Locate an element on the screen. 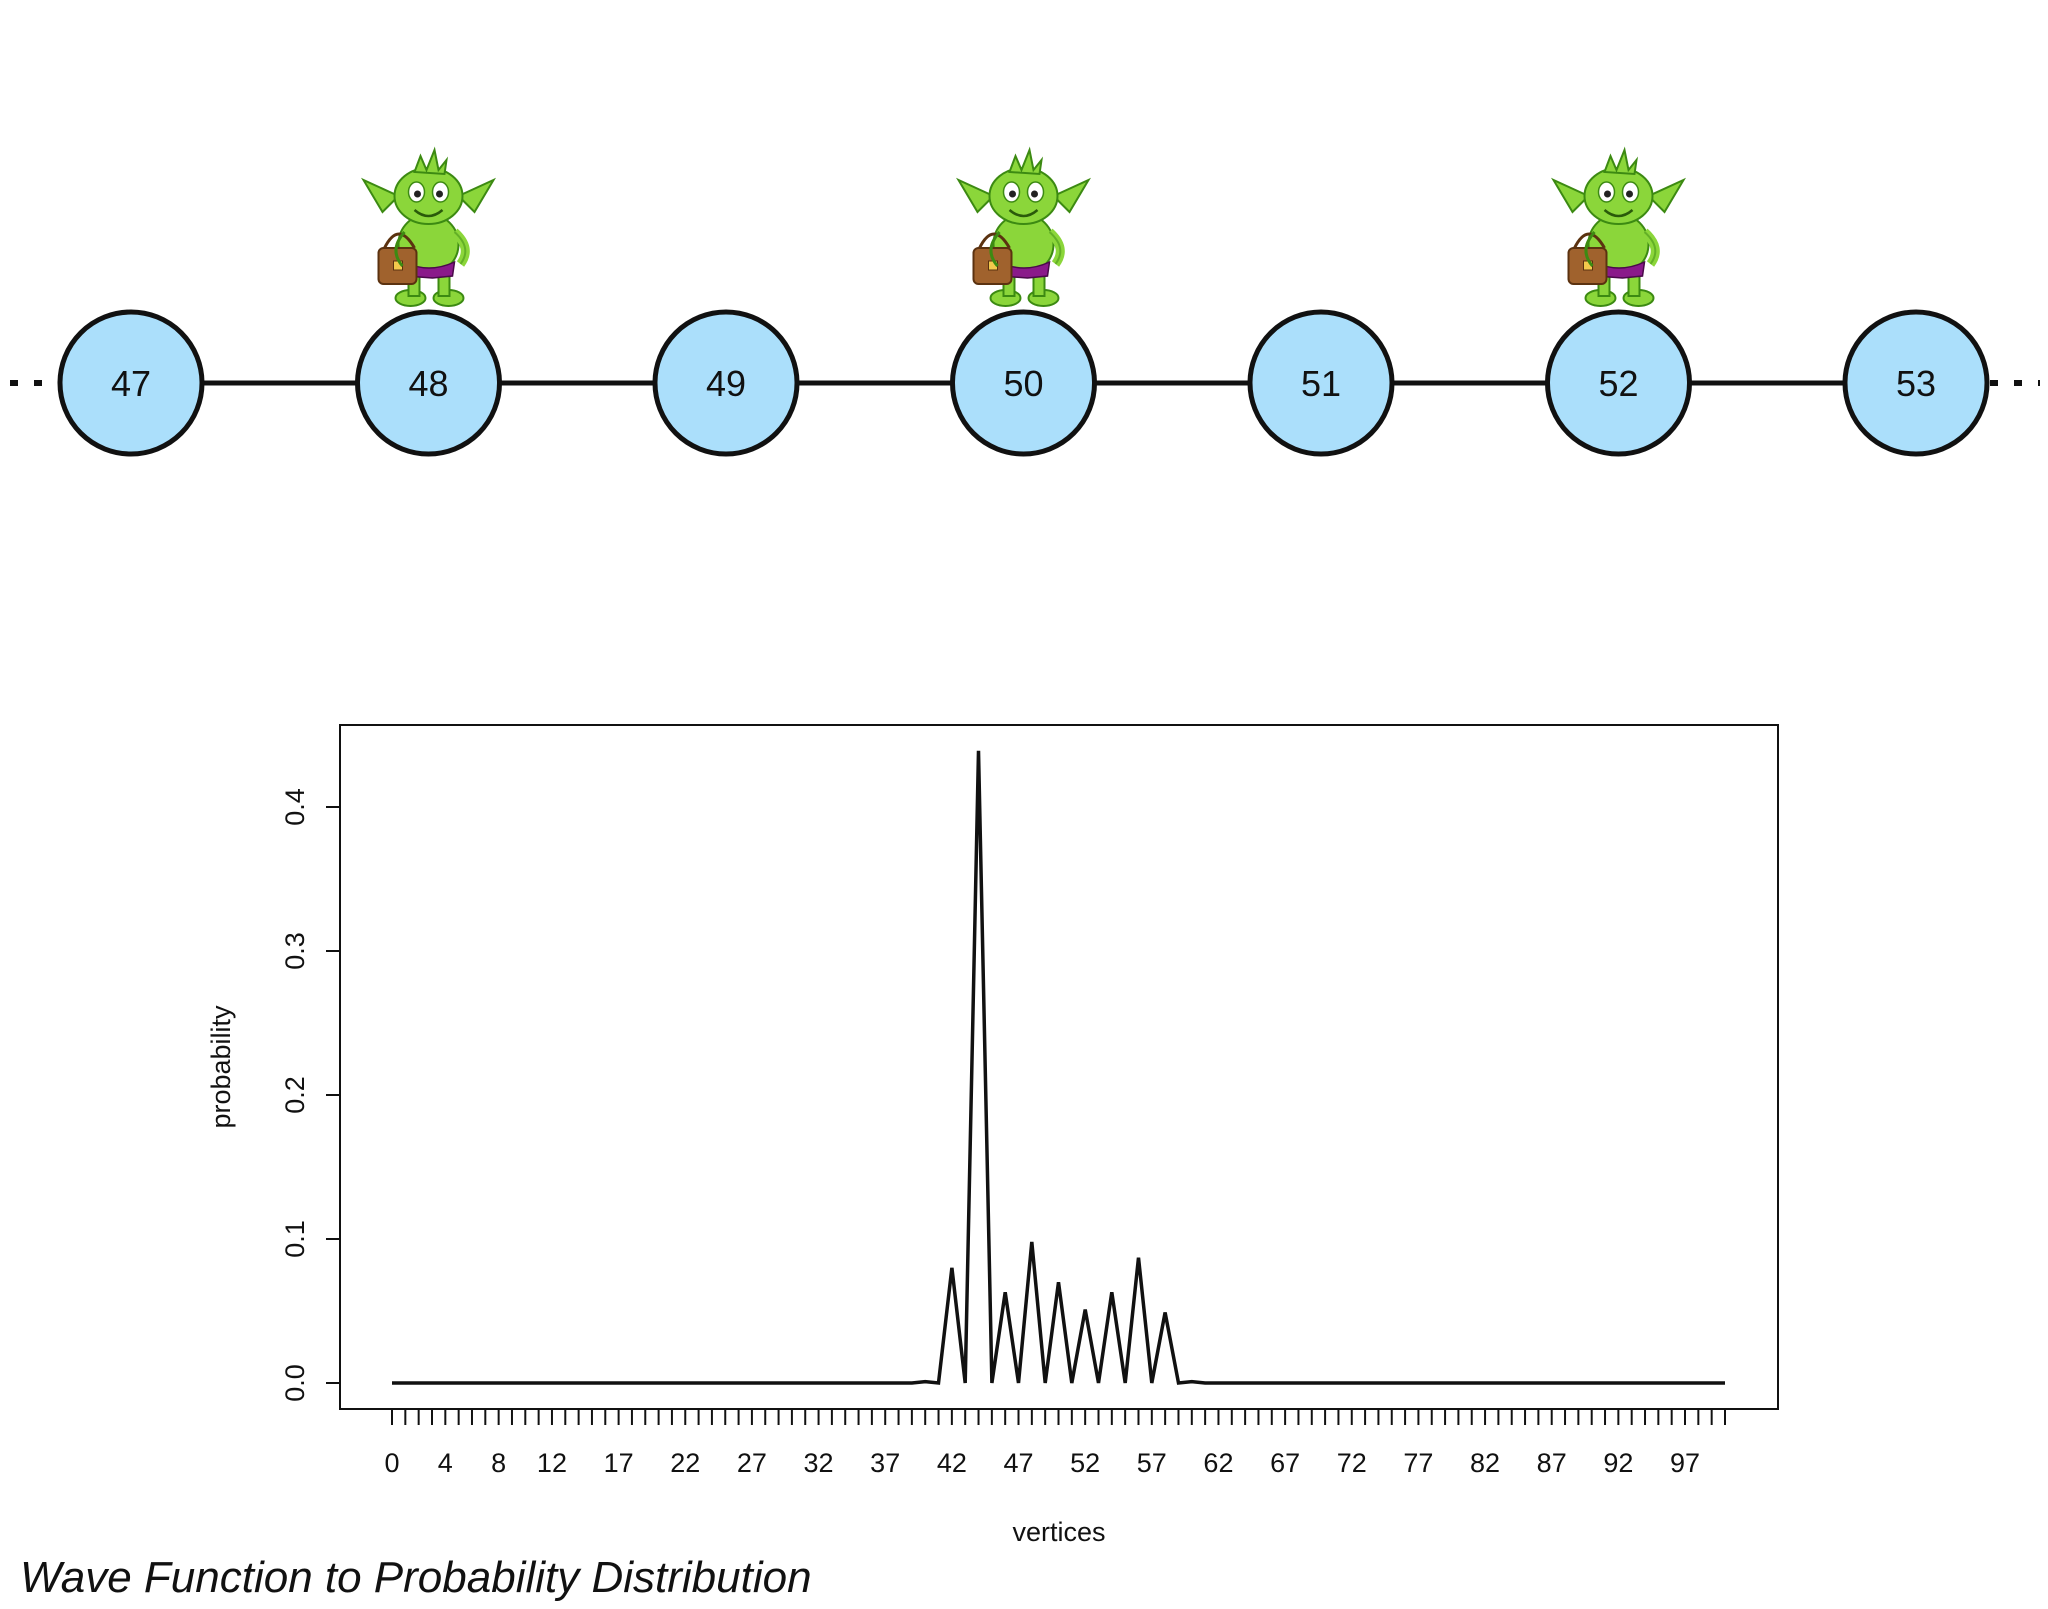  x-tick-label: 92 is located at coordinates (1618, 1463).